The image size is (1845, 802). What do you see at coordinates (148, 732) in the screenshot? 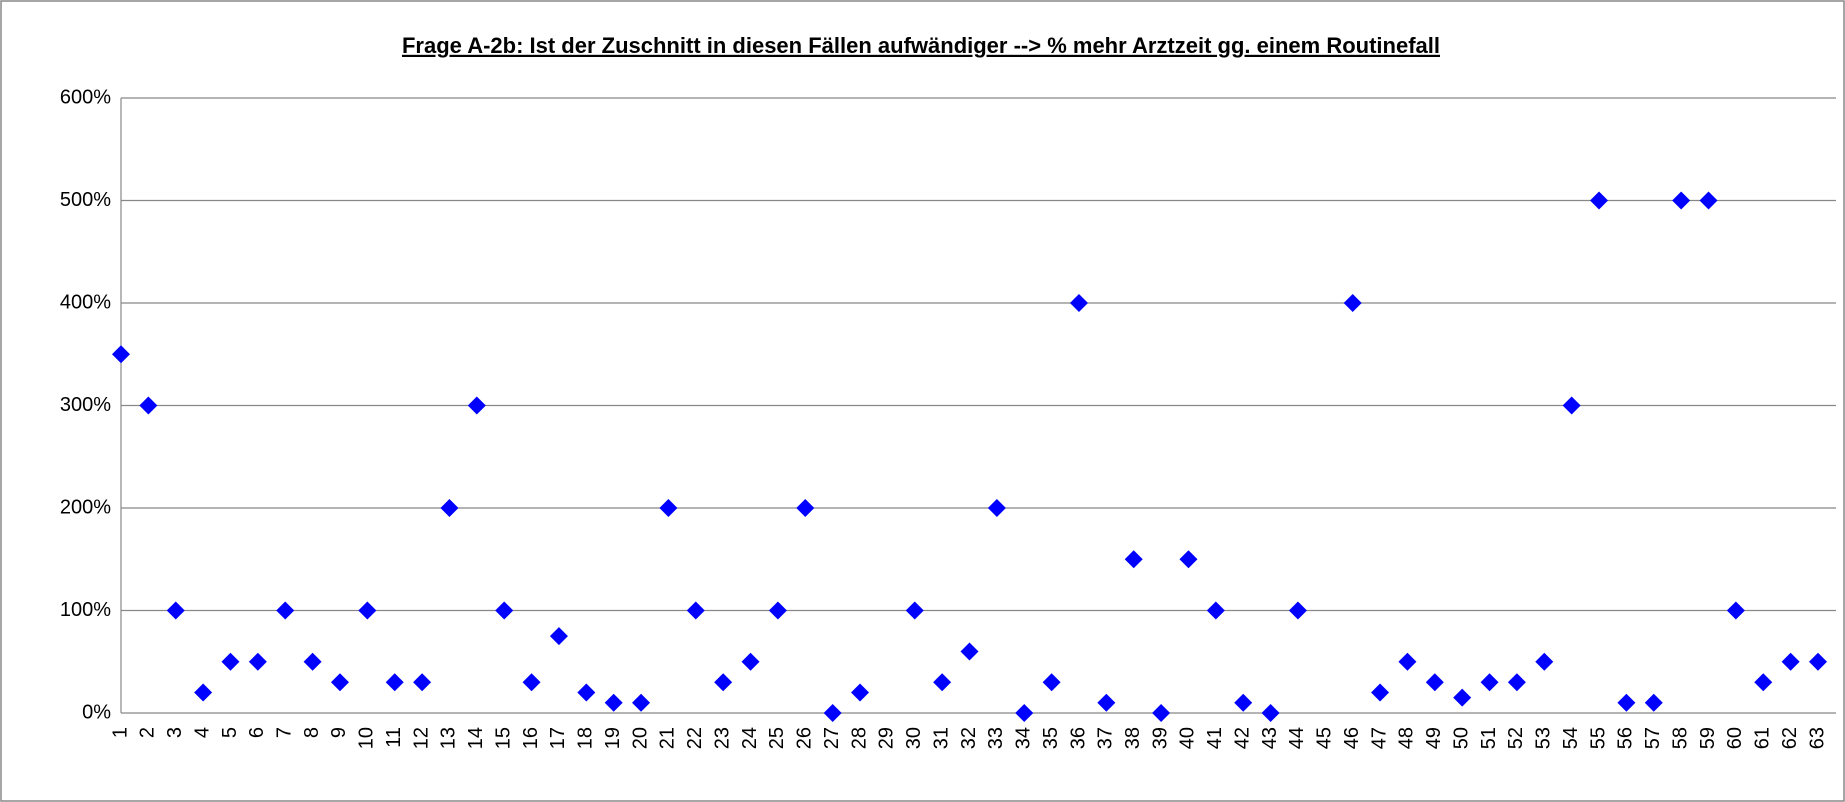
I see `x-tick-label: 2` at bounding box center [148, 732].